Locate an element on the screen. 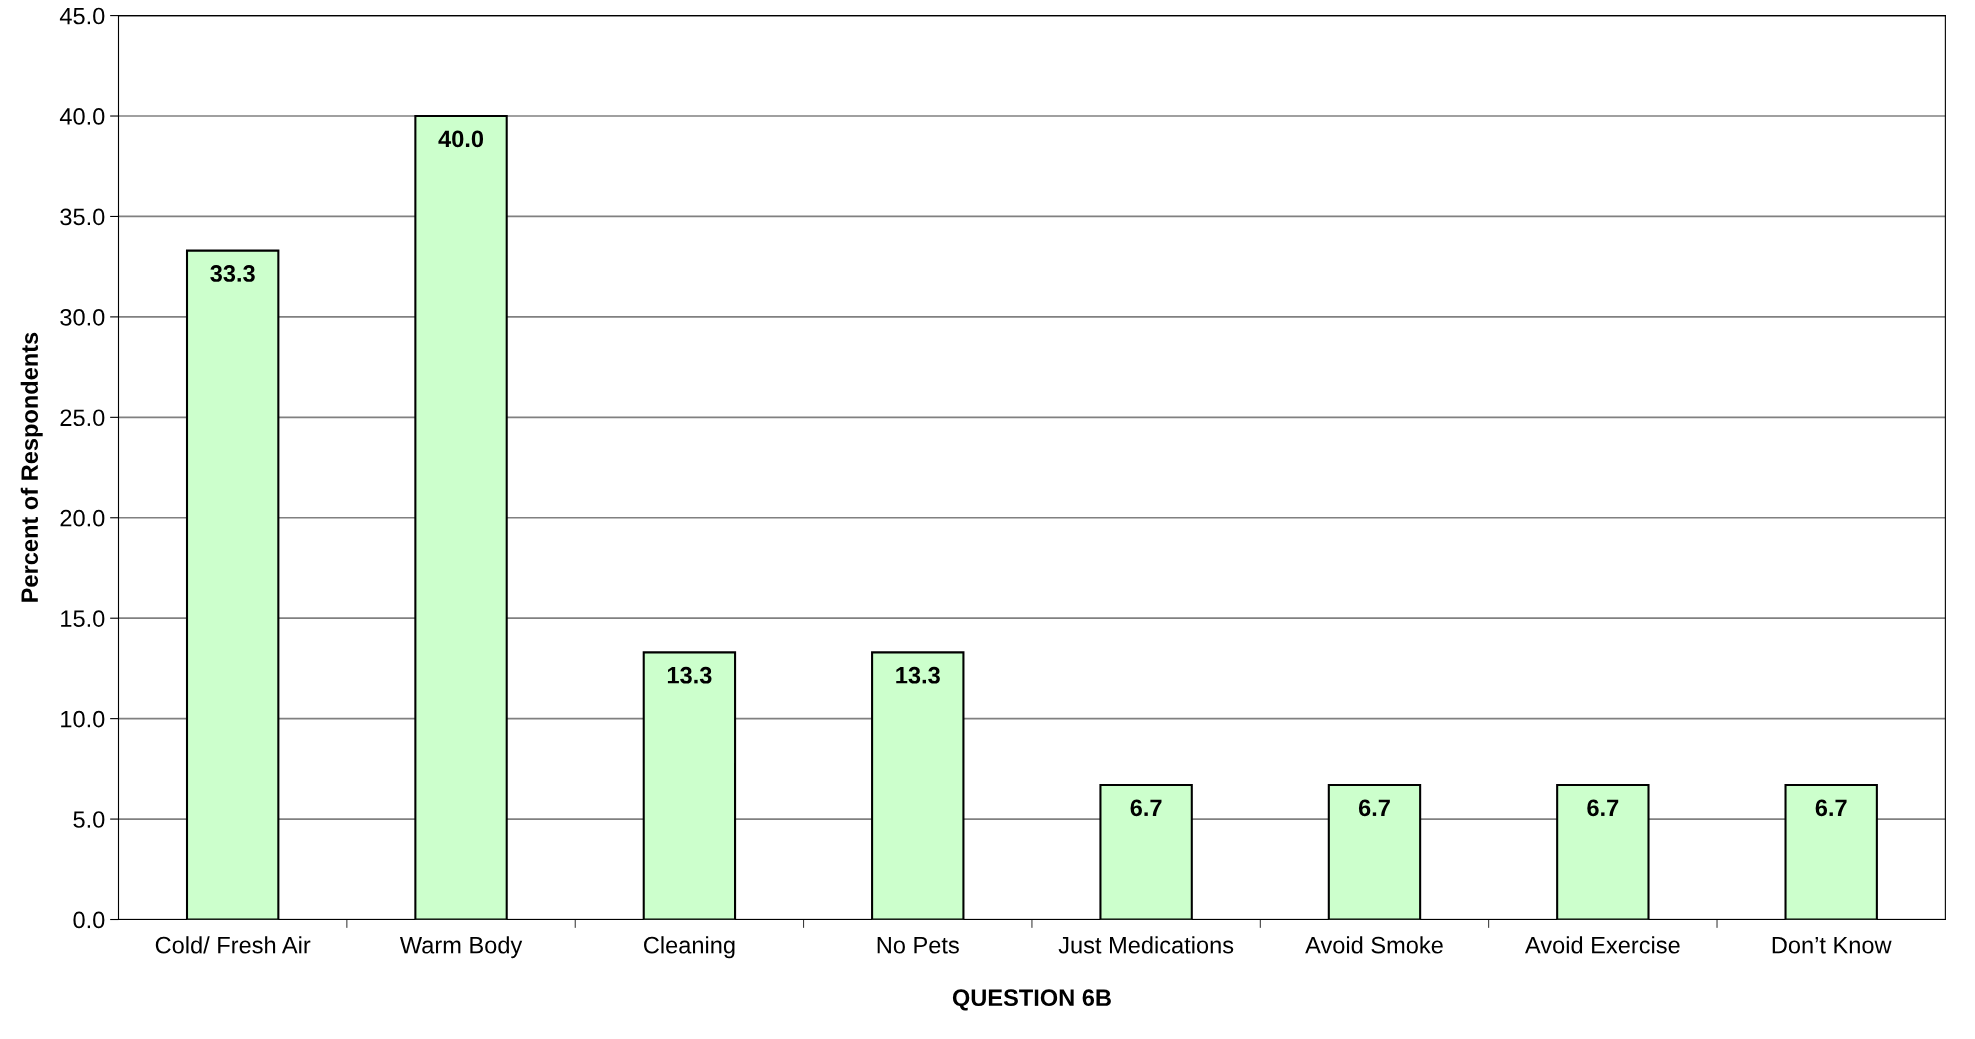 Image resolution: width=1975 pixels, height=1039 pixels. data-label: 40.0 is located at coordinates (461, 139).